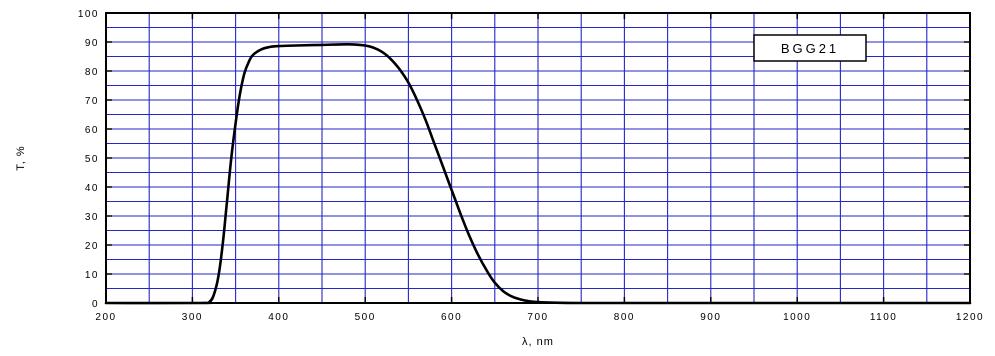 The height and width of the screenshot is (356, 995). I want to click on x-tick-label: 900, so click(710, 317).